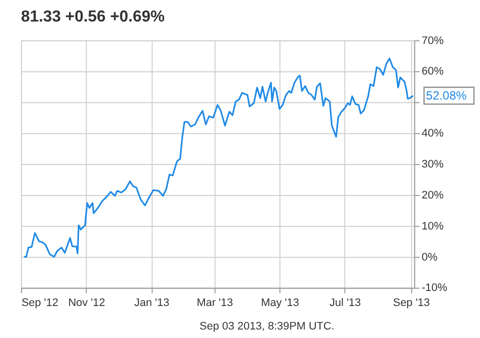 This screenshot has width=480, height=338. I want to click on y-tick-label: 0%, so click(430, 257).